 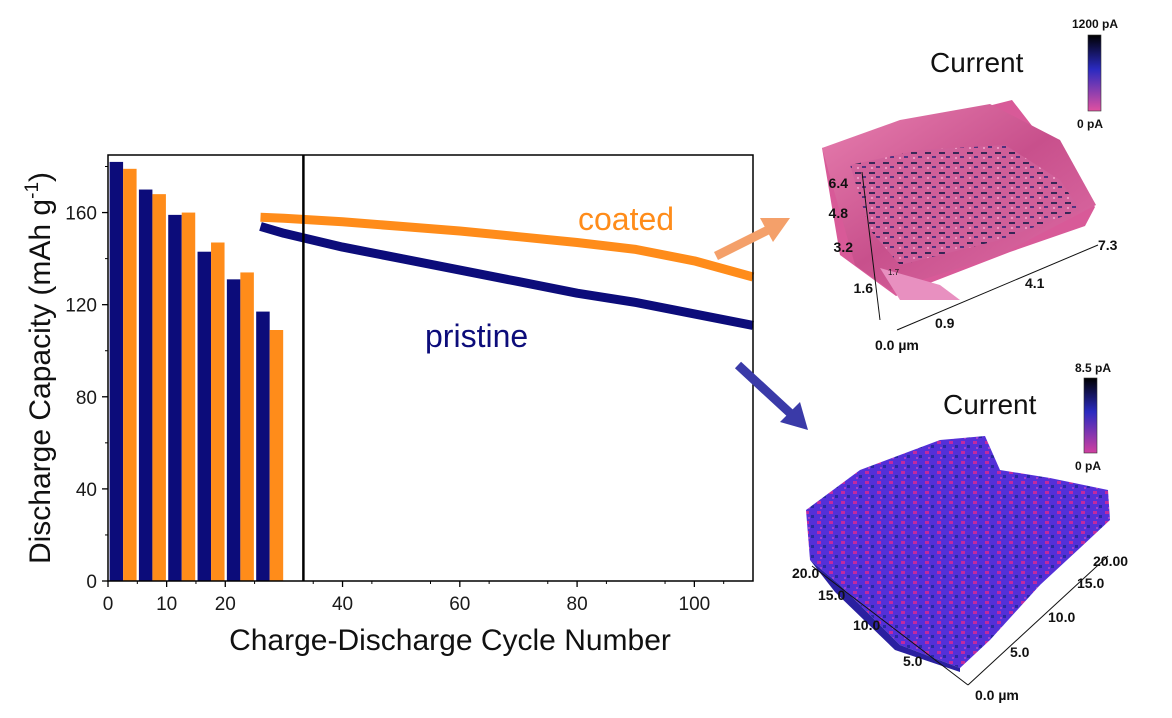 What do you see at coordinates (225, 604) in the screenshot?
I see `x-tick-label: 20` at bounding box center [225, 604].